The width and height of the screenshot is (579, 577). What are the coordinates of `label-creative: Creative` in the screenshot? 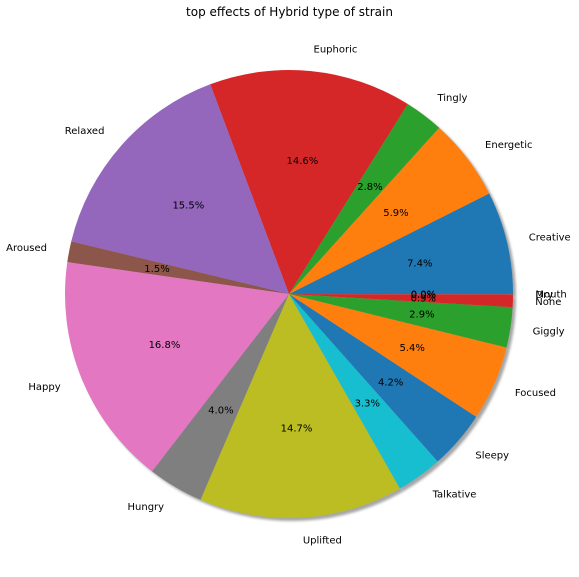 It's located at (550, 238).